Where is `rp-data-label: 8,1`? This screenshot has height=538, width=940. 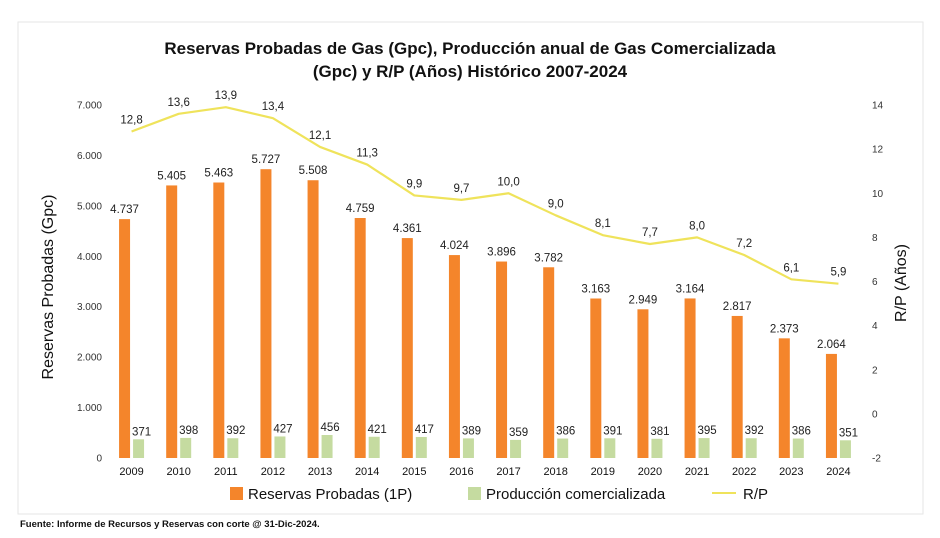 rp-data-label: 8,1 is located at coordinates (603, 224).